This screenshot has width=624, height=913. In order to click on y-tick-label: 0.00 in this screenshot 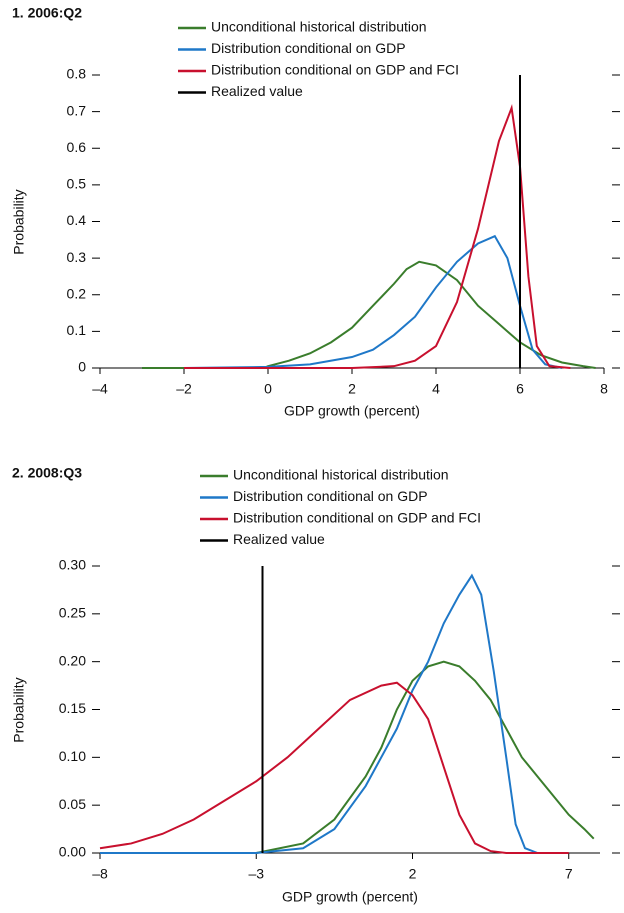, I will do `click(72, 852)`.